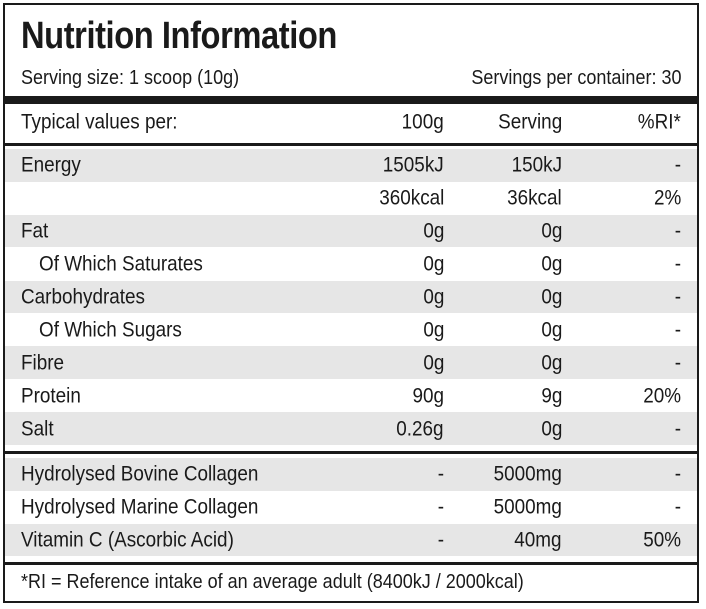 The image size is (706, 609). Describe the element at coordinates (110, 330) in the screenshot. I see `row-label: Of Which Sugars` at that location.